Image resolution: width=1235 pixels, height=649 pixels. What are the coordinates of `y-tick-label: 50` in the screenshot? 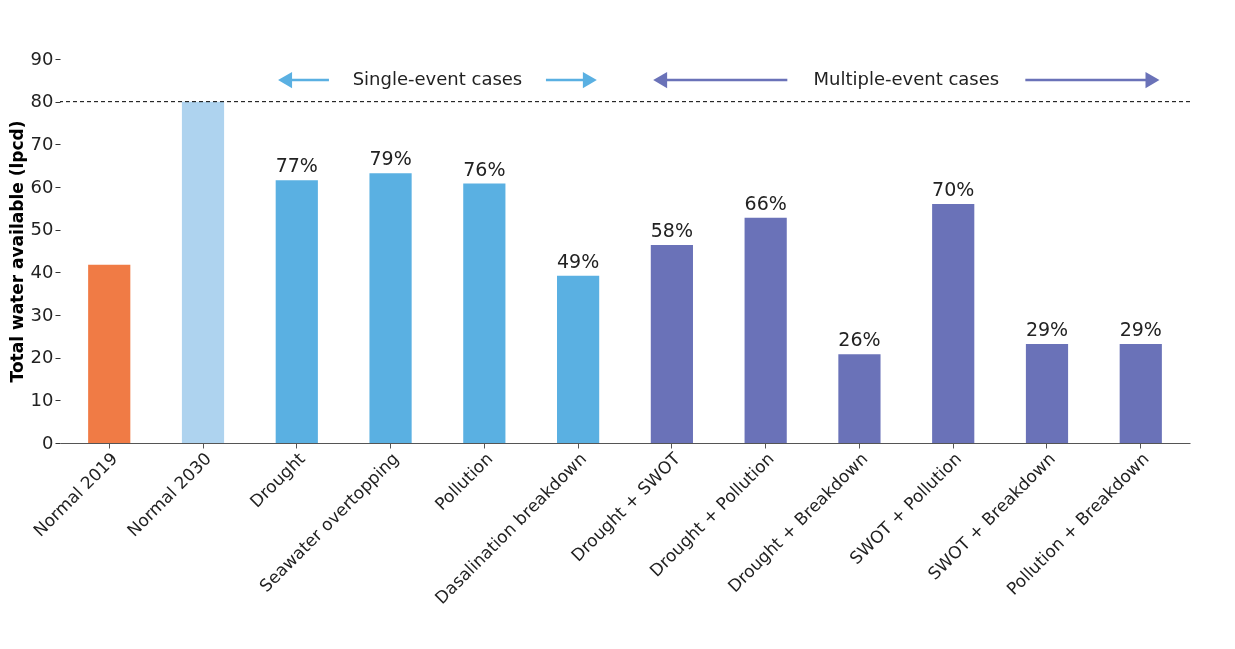 It's located at (42, 229).